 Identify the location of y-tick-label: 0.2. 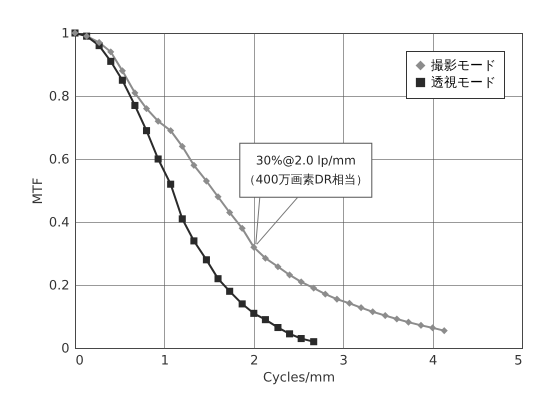
(59, 286).